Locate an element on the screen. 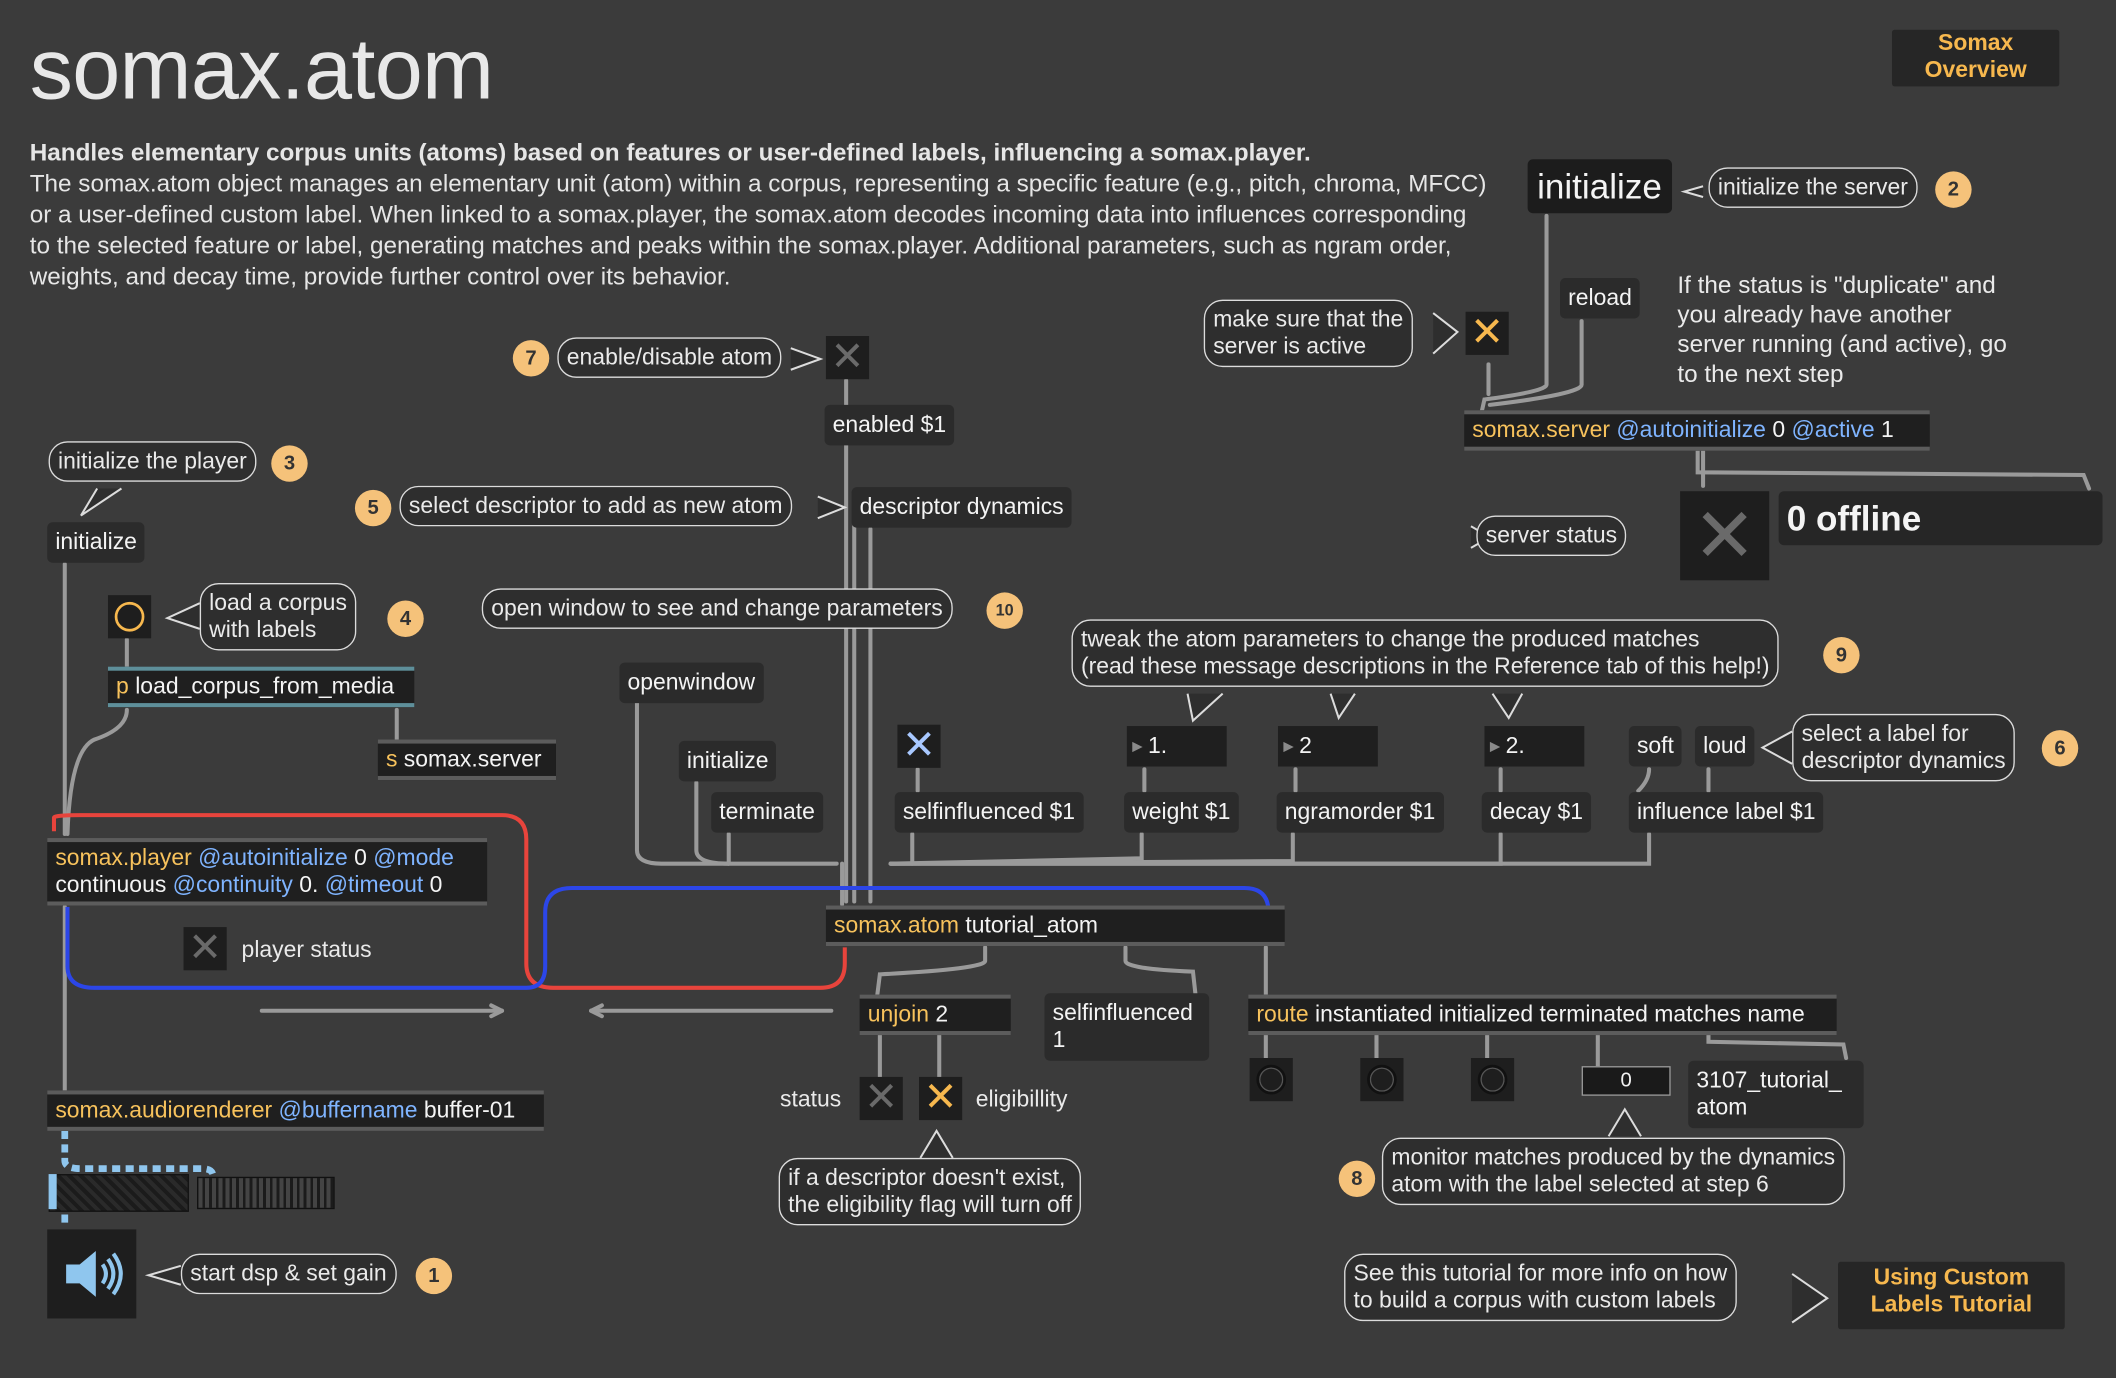  ngram-number-box: 2 is located at coordinates (1327, 746).